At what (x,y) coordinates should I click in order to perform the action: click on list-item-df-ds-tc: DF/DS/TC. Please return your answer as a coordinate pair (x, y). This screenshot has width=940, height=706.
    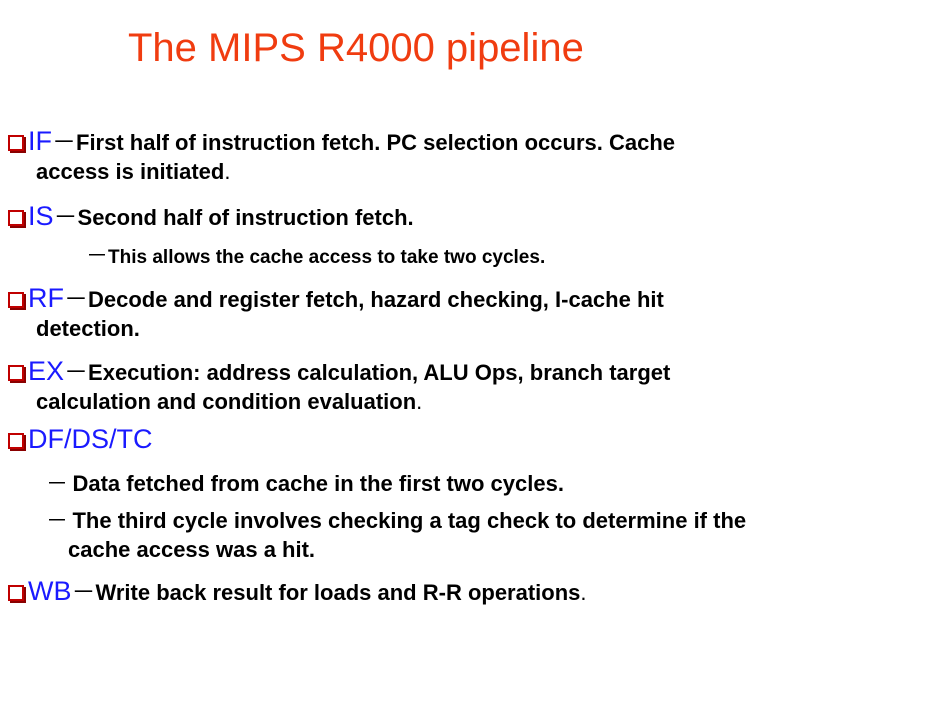
    Looking at the image, I should click on (473, 439).